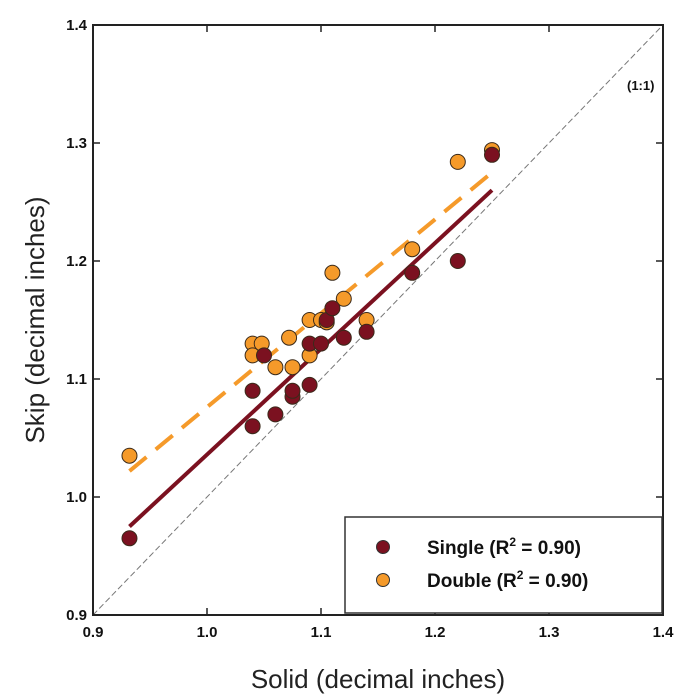  Describe the element at coordinates (585, 581) in the screenshot. I see `legend-double-r2-close: )` at that location.